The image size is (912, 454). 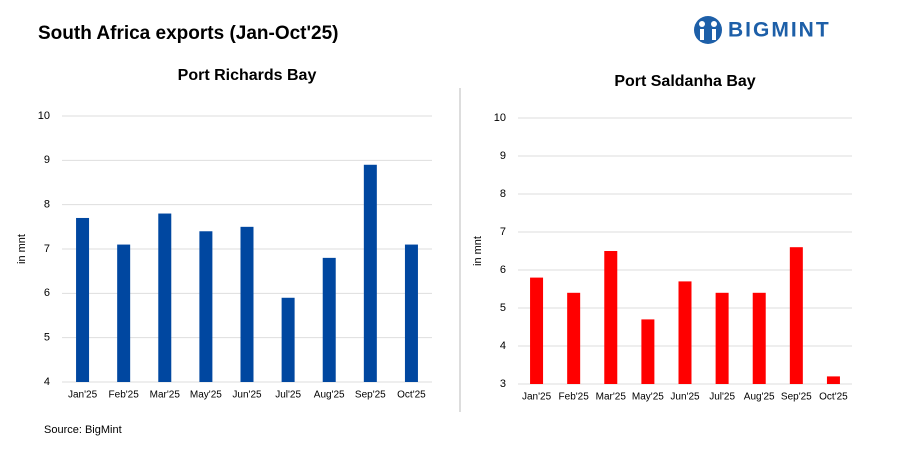 What do you see at coordinates (247, 75) in the screenshot?
I see `chart-title: Port Richards Bay` at bounding box center [247, 75].